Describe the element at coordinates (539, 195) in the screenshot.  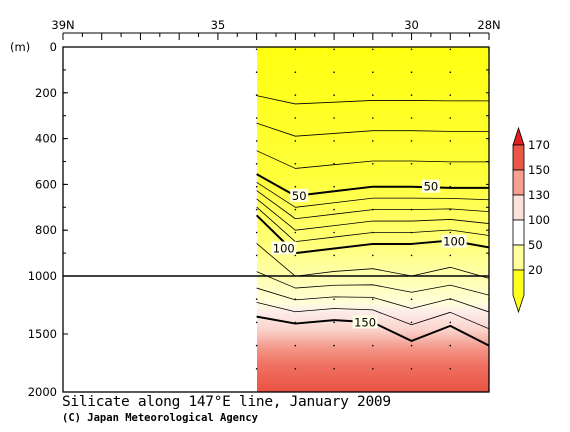
I see `colorbar-label: 130` at that location.